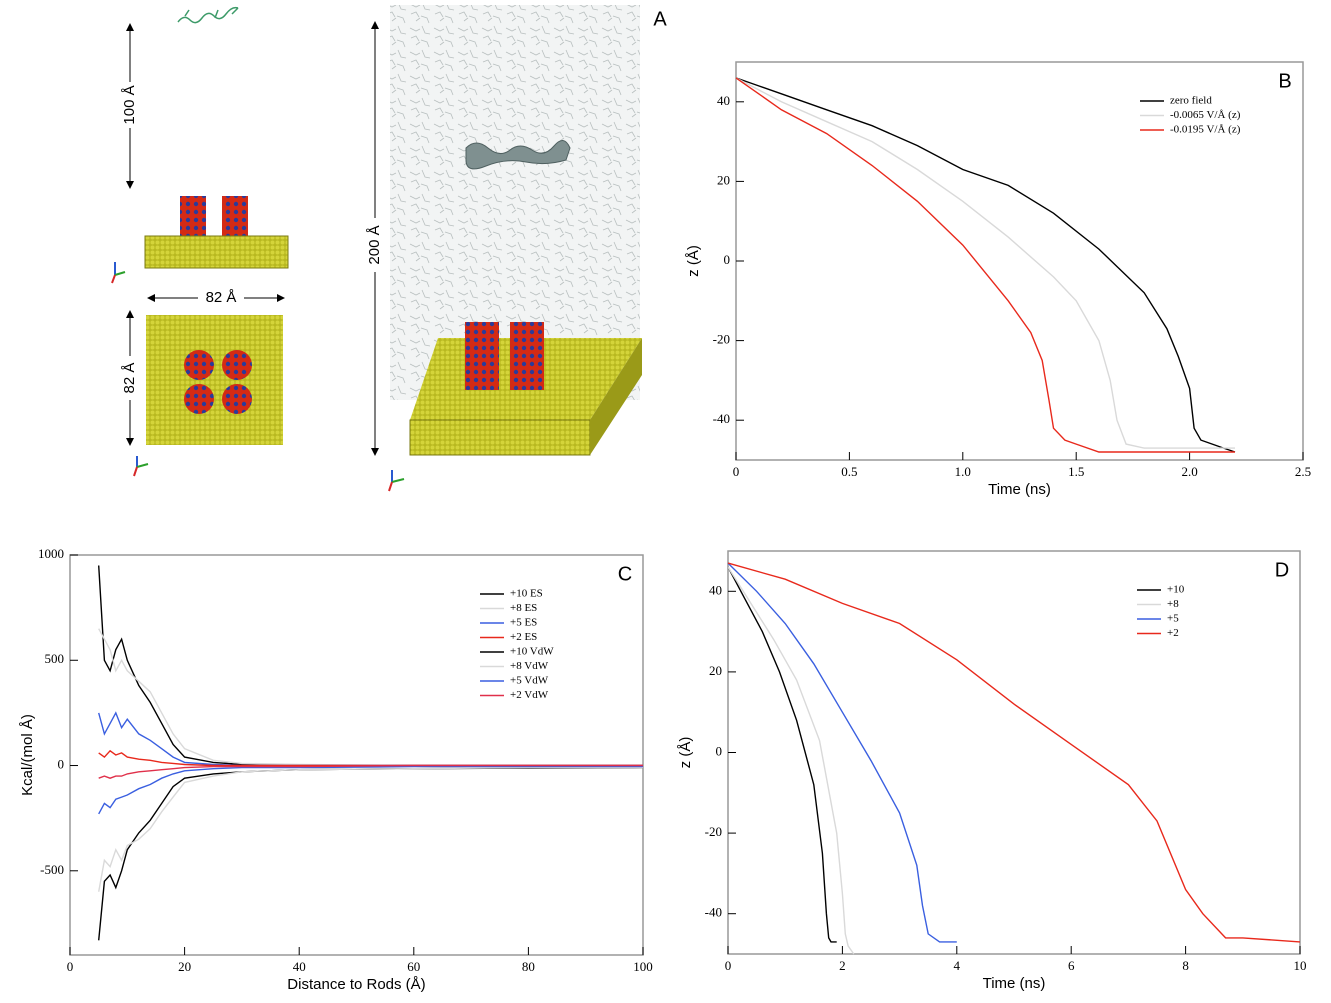 This screenshot has width=1331, height=1003. Describe the element at coordinates (1173, 633) in the screenshot. I see `legend-label: +2` at that location.